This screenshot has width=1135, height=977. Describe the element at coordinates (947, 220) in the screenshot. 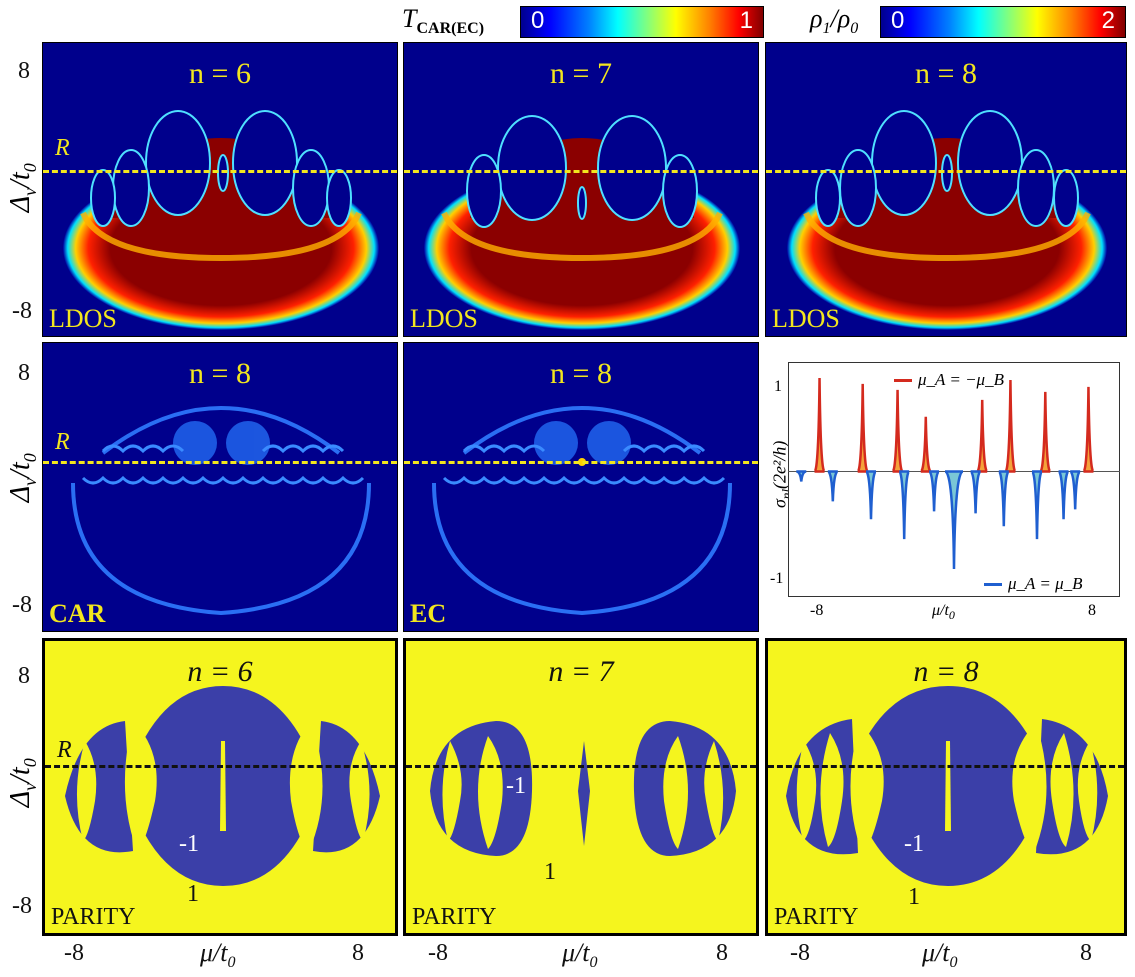

I see `ldos-map-n8` at that location.